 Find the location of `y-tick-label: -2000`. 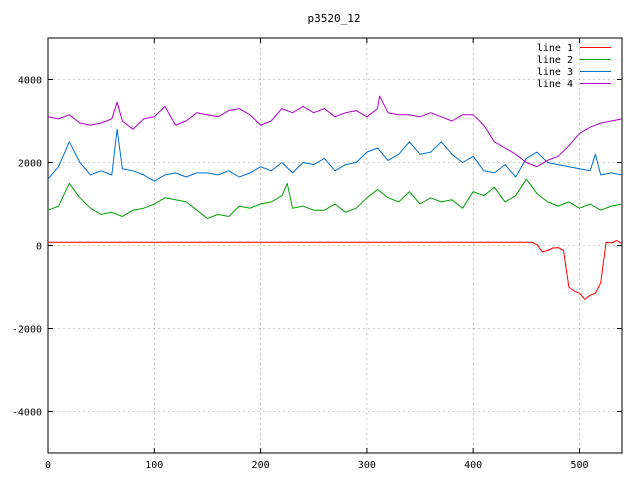

y-tick-label: -2000 is located at coordinates (27, 330).